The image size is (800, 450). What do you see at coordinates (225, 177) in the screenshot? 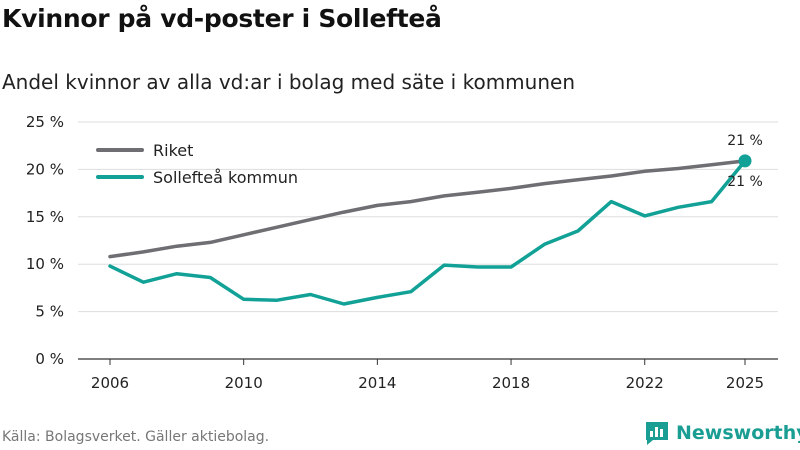
I see `legend-label: Sollefteå kommun` at bounding box center [225, 177].